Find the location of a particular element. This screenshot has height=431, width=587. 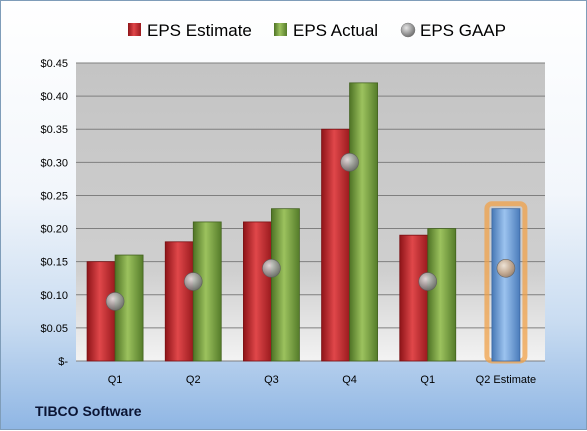

y-tick-label: $0.20 is located at coordinates (54, 230).